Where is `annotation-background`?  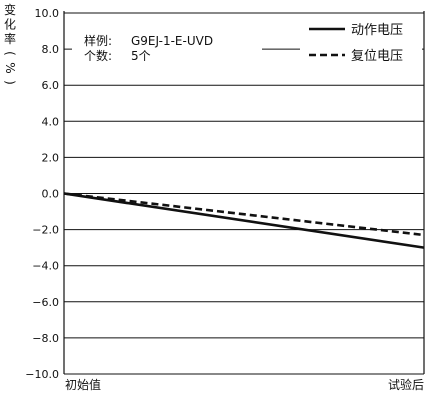 annotation-background is located at coordinates (167, 48).